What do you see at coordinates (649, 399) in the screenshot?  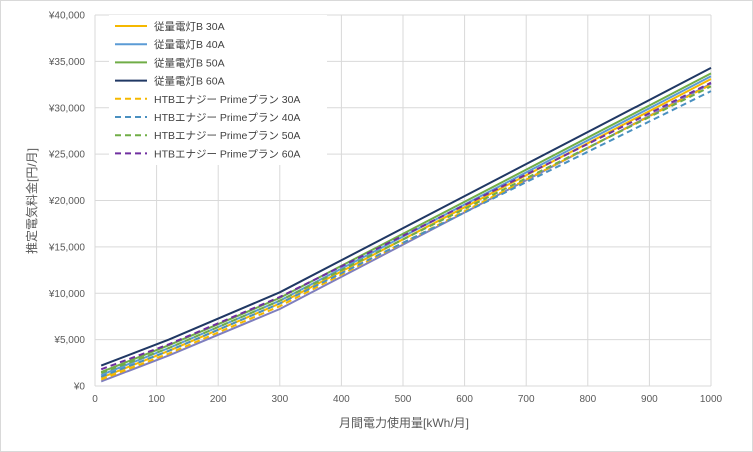 I see `x-tick-label: 900` at bounding box center [649, 399].